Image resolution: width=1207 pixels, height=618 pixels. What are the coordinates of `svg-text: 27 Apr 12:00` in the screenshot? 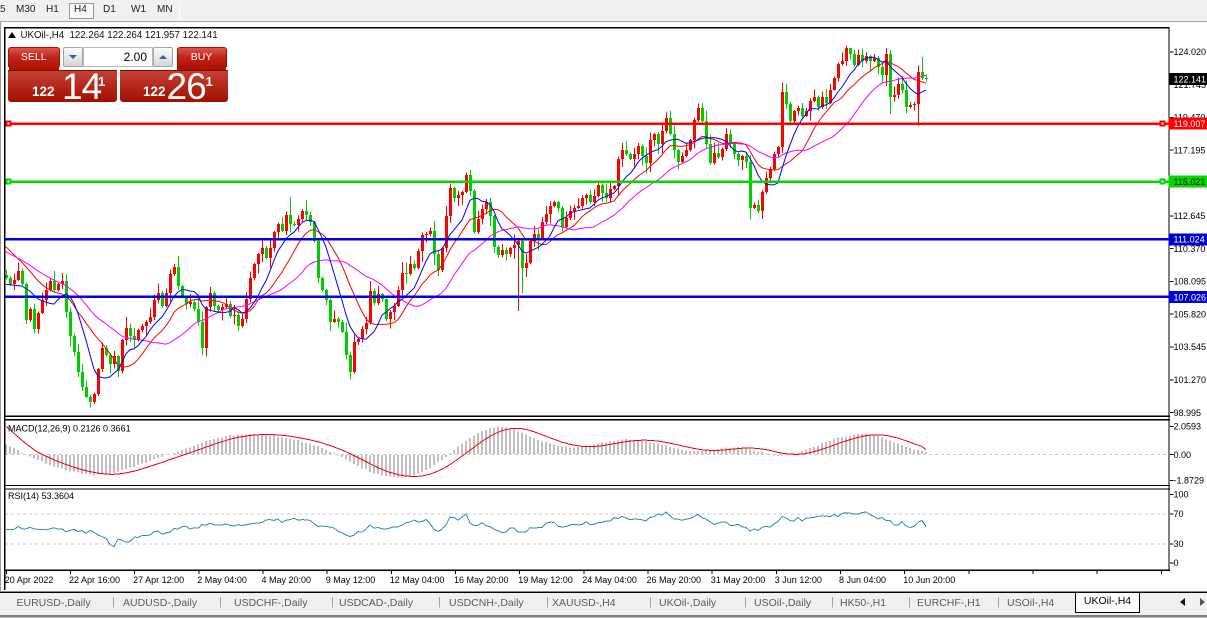 It's located at (158, 580).